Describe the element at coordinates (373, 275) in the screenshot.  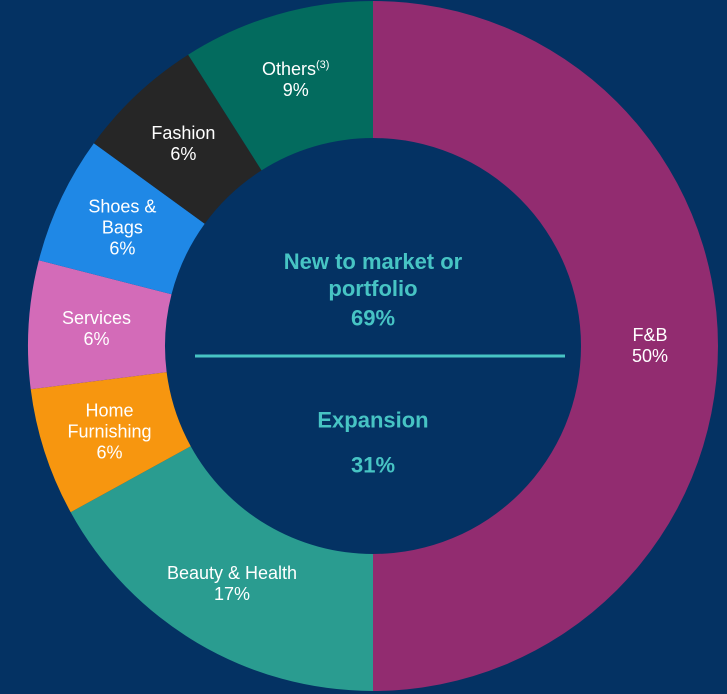
I see `center-label: New to market or portfolio` at that location.